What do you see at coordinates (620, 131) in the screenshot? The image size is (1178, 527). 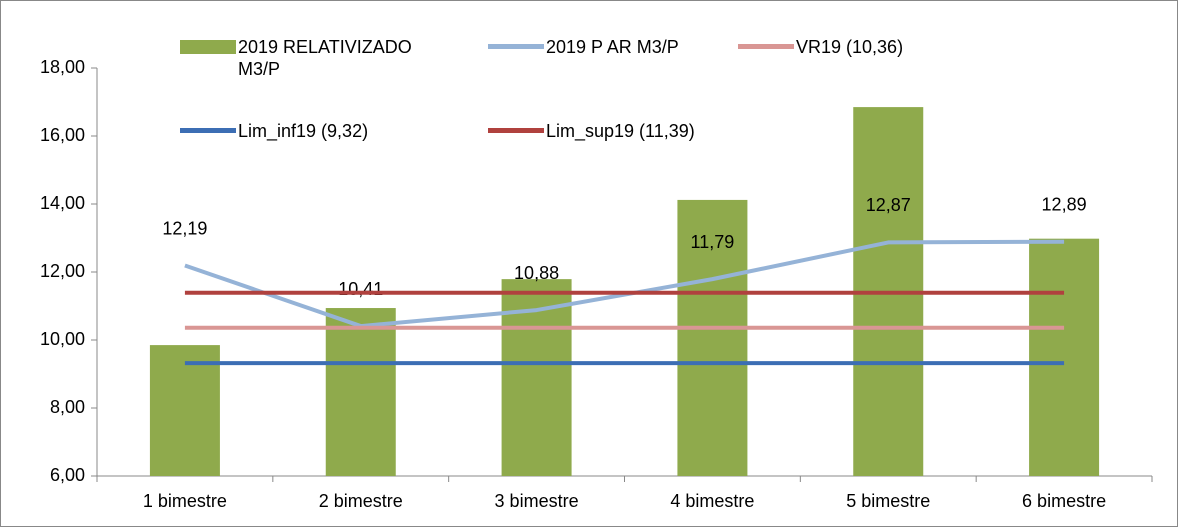 I see `legend-label: Lim_sup19 (11,39)` at bounding box center [620, 131].